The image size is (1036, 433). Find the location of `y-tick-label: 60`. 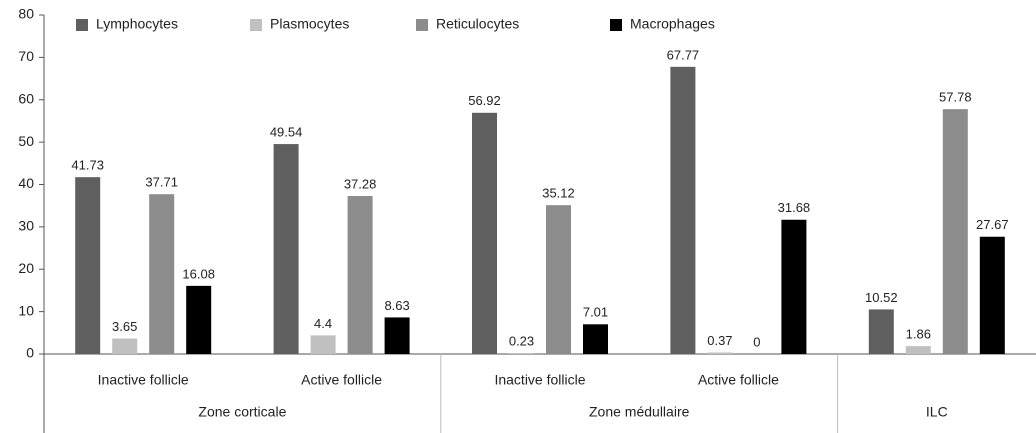

y-tick-label: 60 is located at coordinates (26, 98).